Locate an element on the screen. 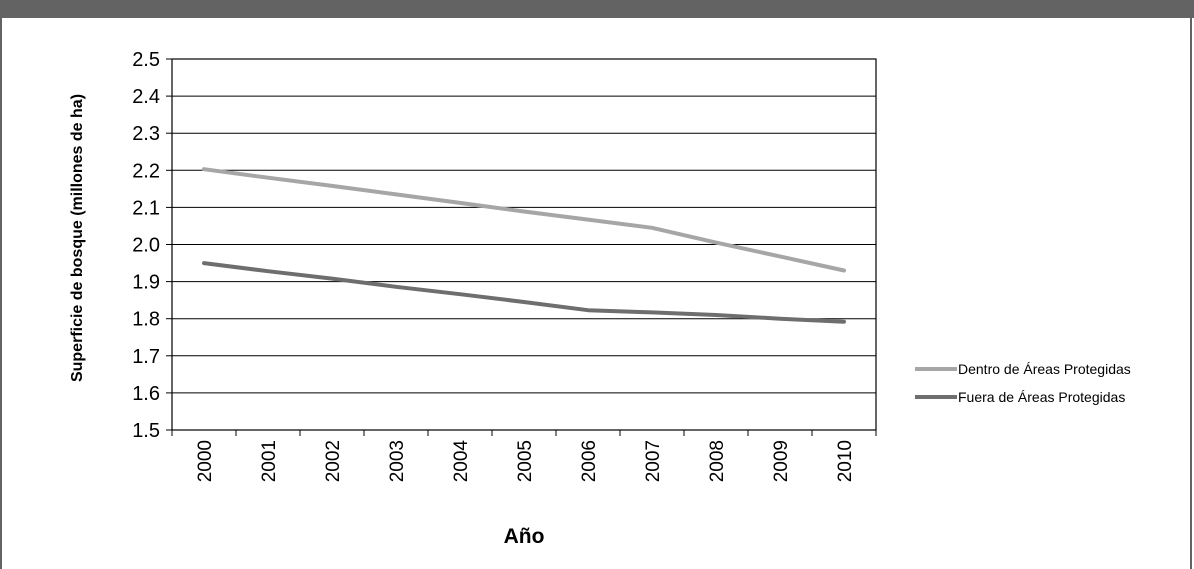 This screenshot has width=1194, height=569. x-tick-label: 2003 is located at coordinates (397, 461).